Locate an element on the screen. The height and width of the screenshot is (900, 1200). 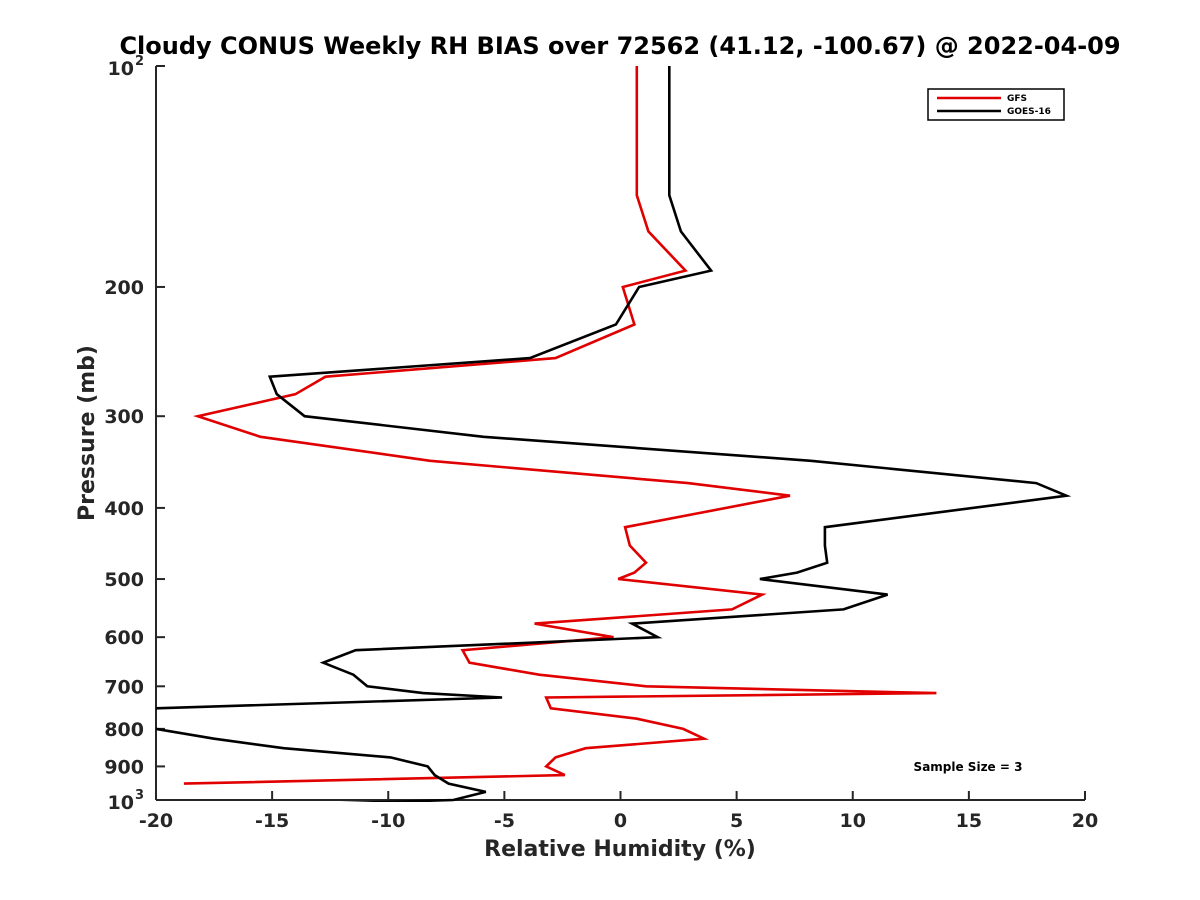
legend: GFS GOES-16 is located at coordinates (996, 104).